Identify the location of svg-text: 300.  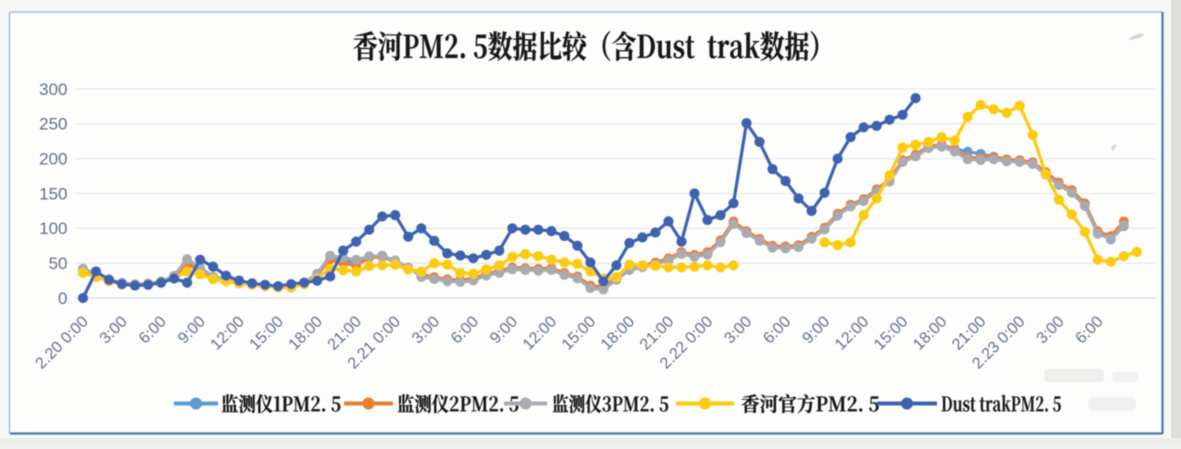
(53, 89).